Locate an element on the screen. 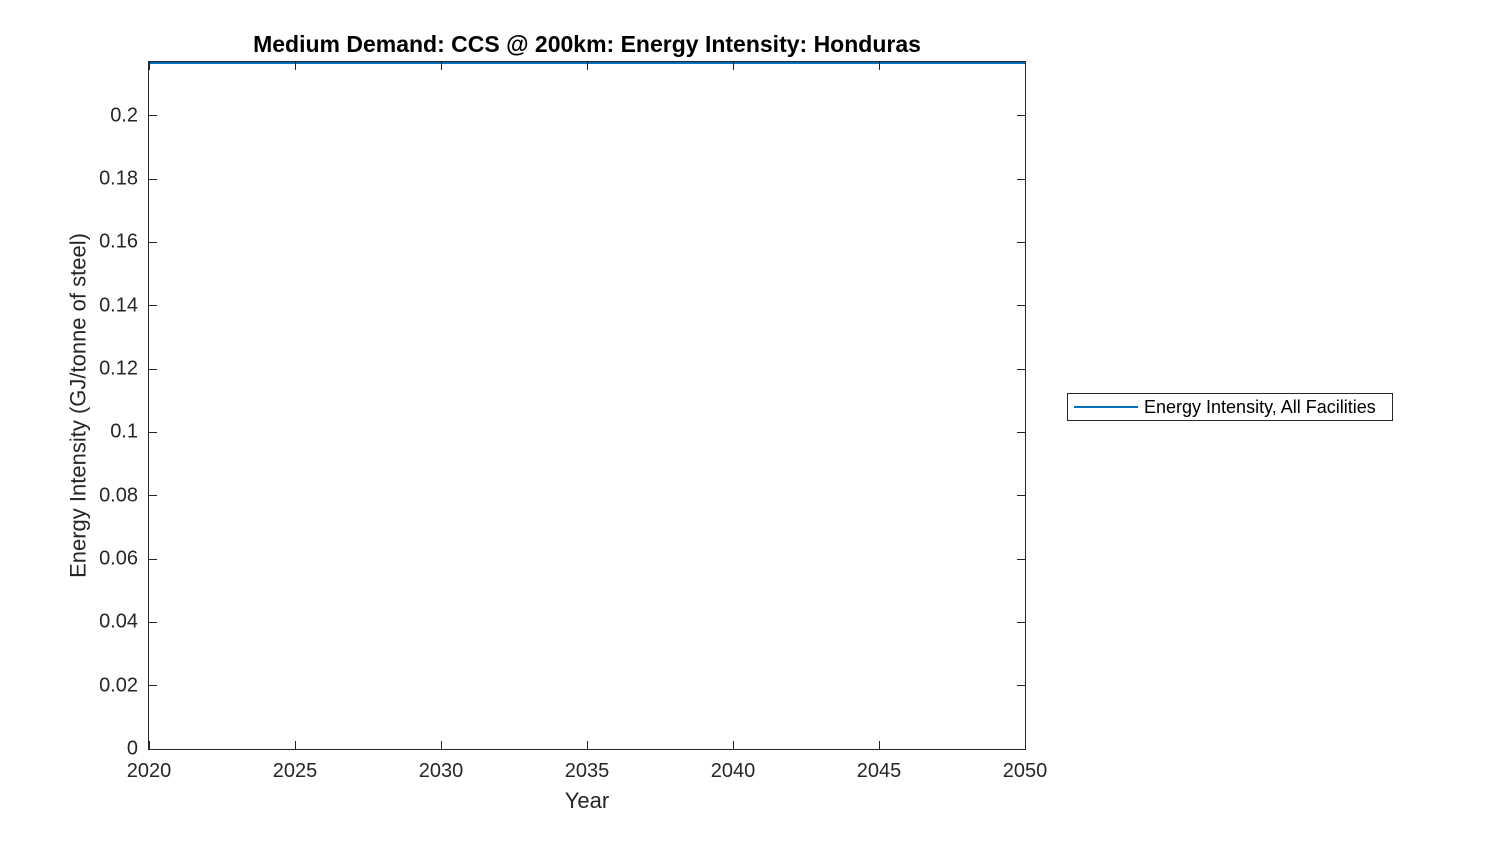 This screenshot has height=844, width=1500. x-tick-labels: 2020 2025 2030 2035 2040 2045 2050 is located at coordinates (587, 766).